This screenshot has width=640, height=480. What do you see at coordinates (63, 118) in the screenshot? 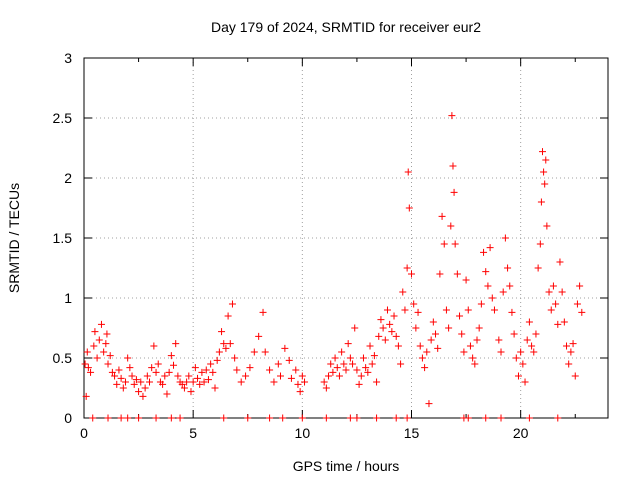
I see `y-tick-label: 2.5` at bounding box center [63, 118].